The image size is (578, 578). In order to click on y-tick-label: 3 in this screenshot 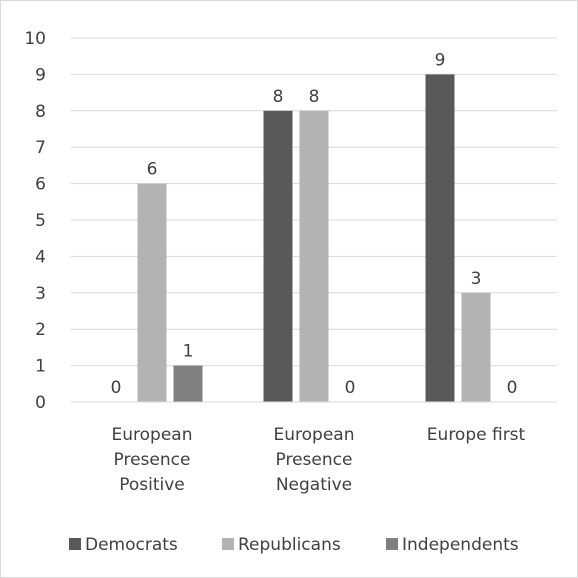, I will do `click(40, 294)`.